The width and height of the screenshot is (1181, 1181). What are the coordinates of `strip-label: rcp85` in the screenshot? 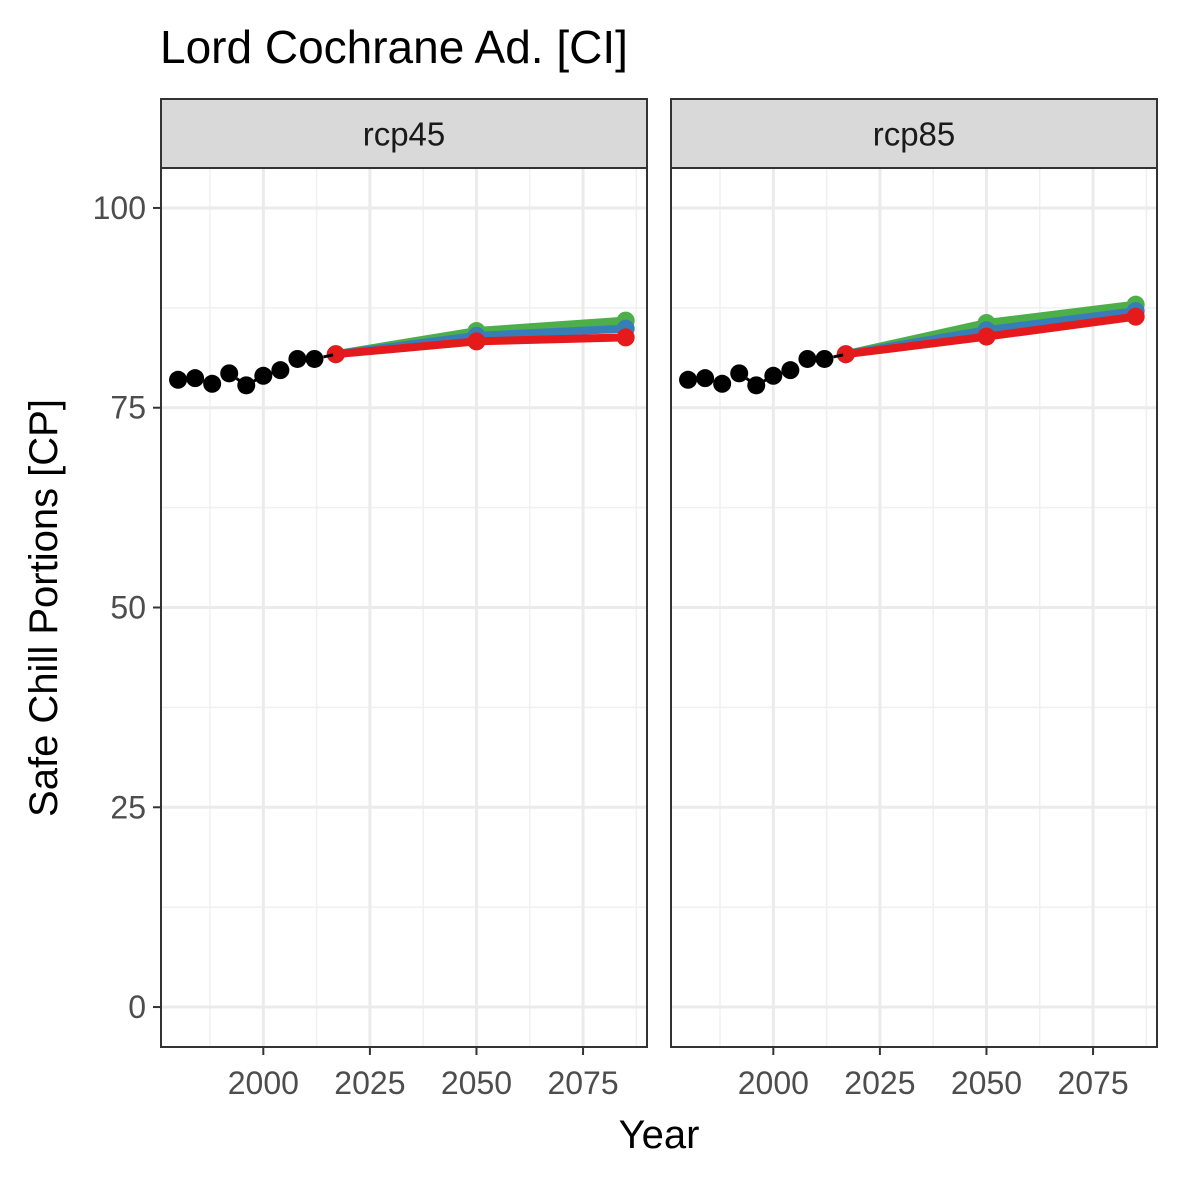 It's located at (914, 134).